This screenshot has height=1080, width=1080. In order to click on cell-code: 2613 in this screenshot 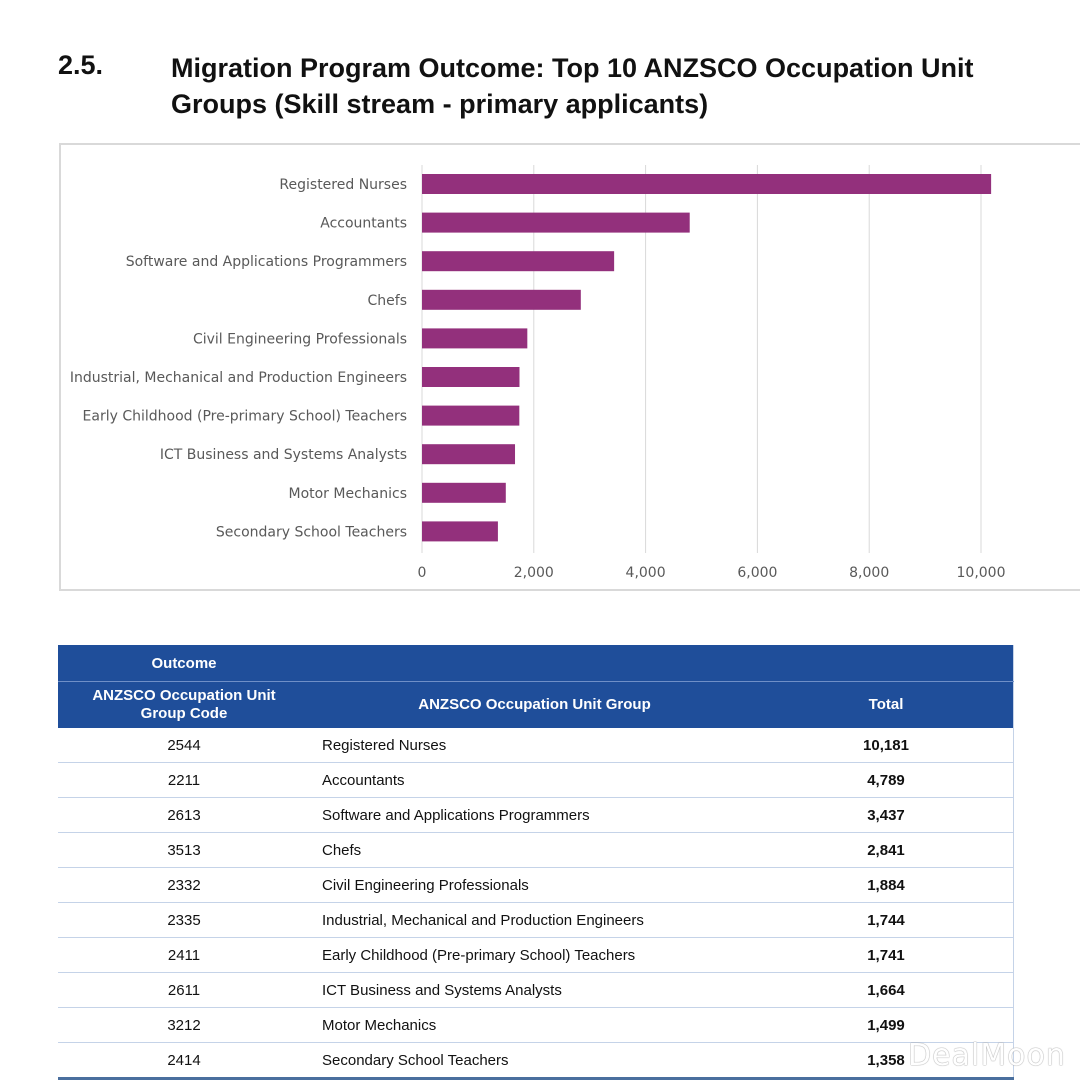, I will do `click(184, 815)`.